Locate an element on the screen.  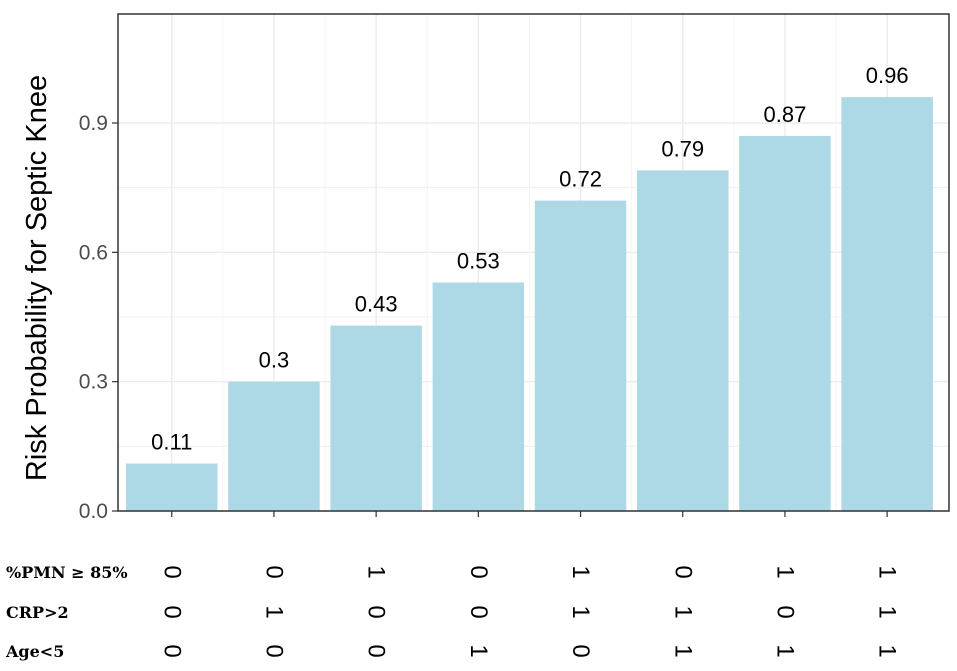
bar-value-label: 0.11 is located at coordinates (171, 442).